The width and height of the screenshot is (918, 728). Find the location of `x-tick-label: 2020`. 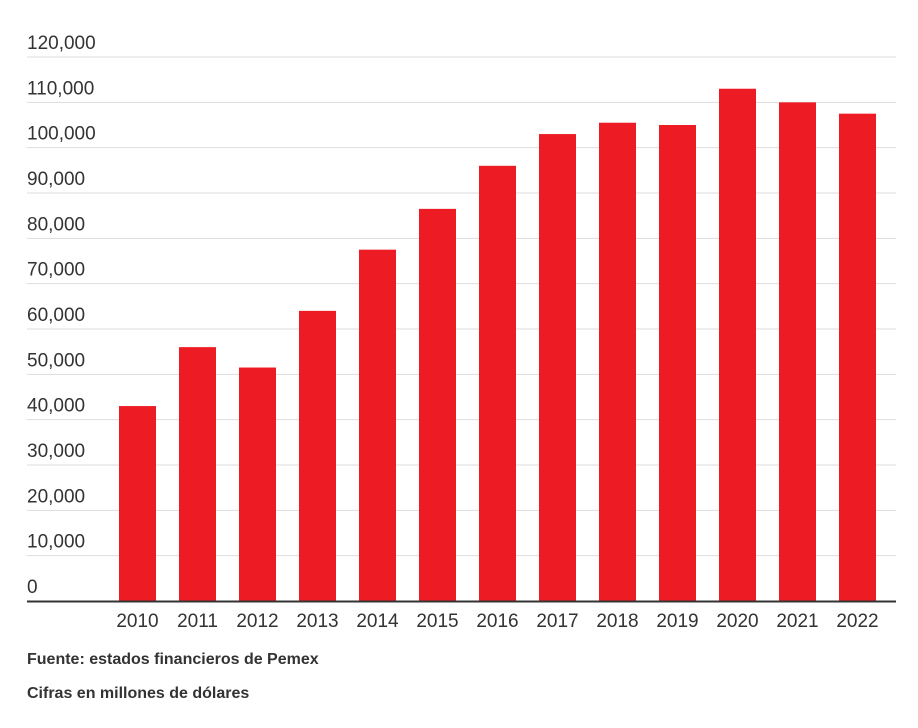

x-tick-label: 2020 is located at coordinates (737, 621).